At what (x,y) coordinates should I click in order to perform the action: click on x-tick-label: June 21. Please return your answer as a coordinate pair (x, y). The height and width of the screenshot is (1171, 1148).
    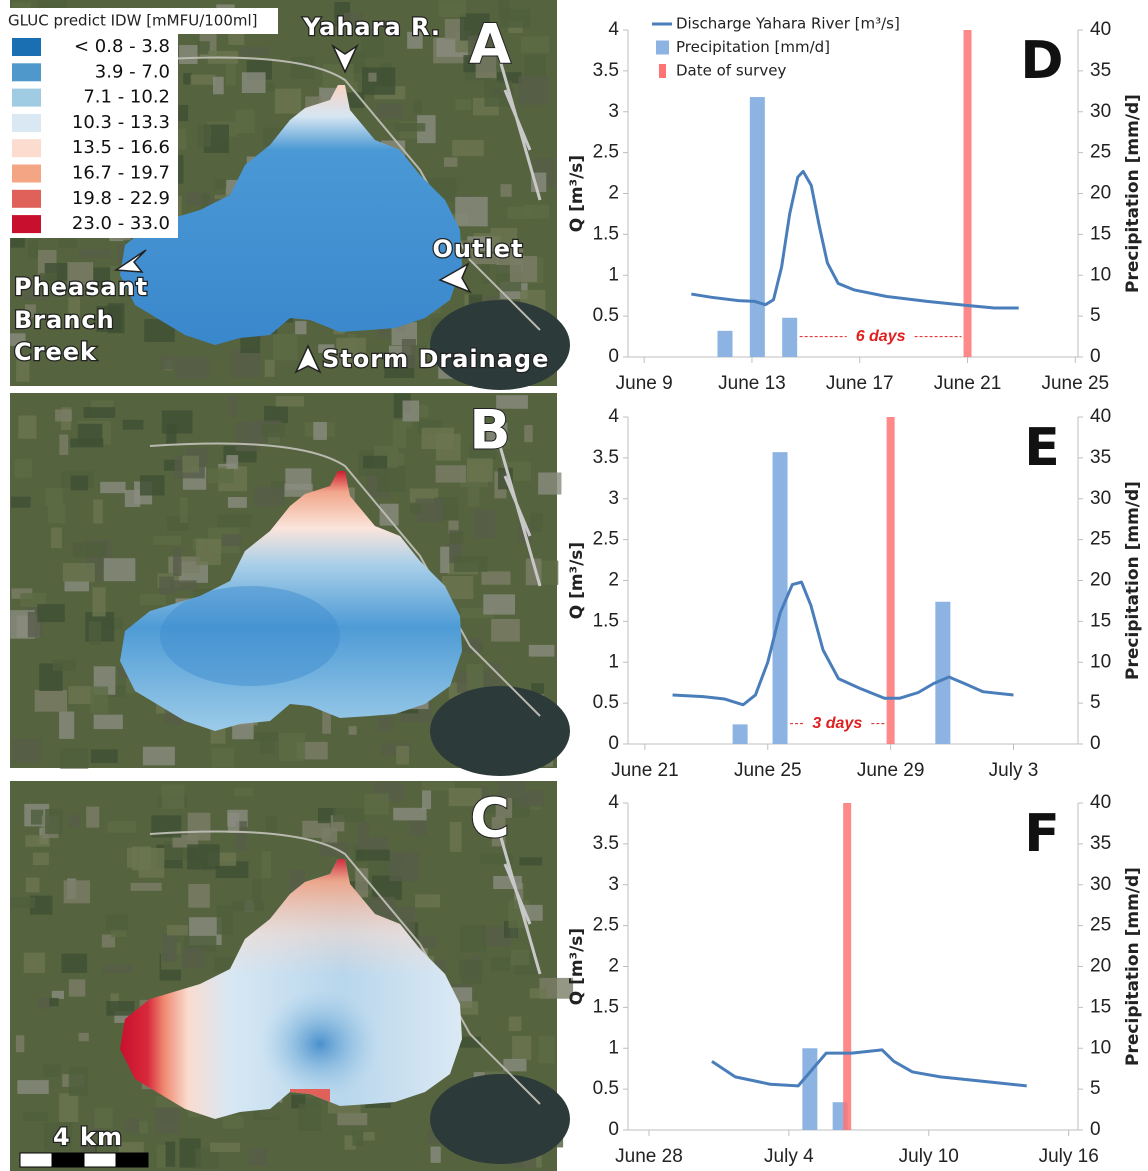
    Looking at the image, I should click on (968, 383).